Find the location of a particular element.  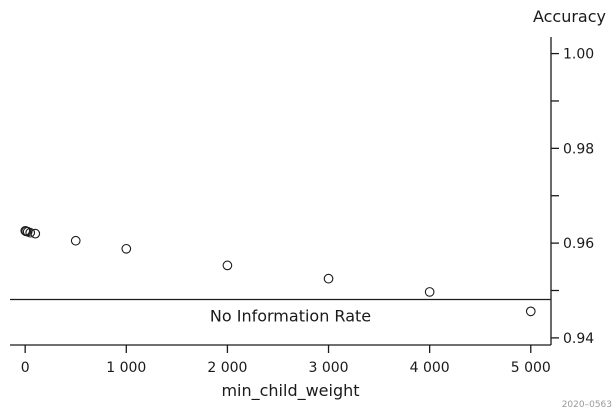

y-tick-label: 0.94 is located at coordinates (578, 339).